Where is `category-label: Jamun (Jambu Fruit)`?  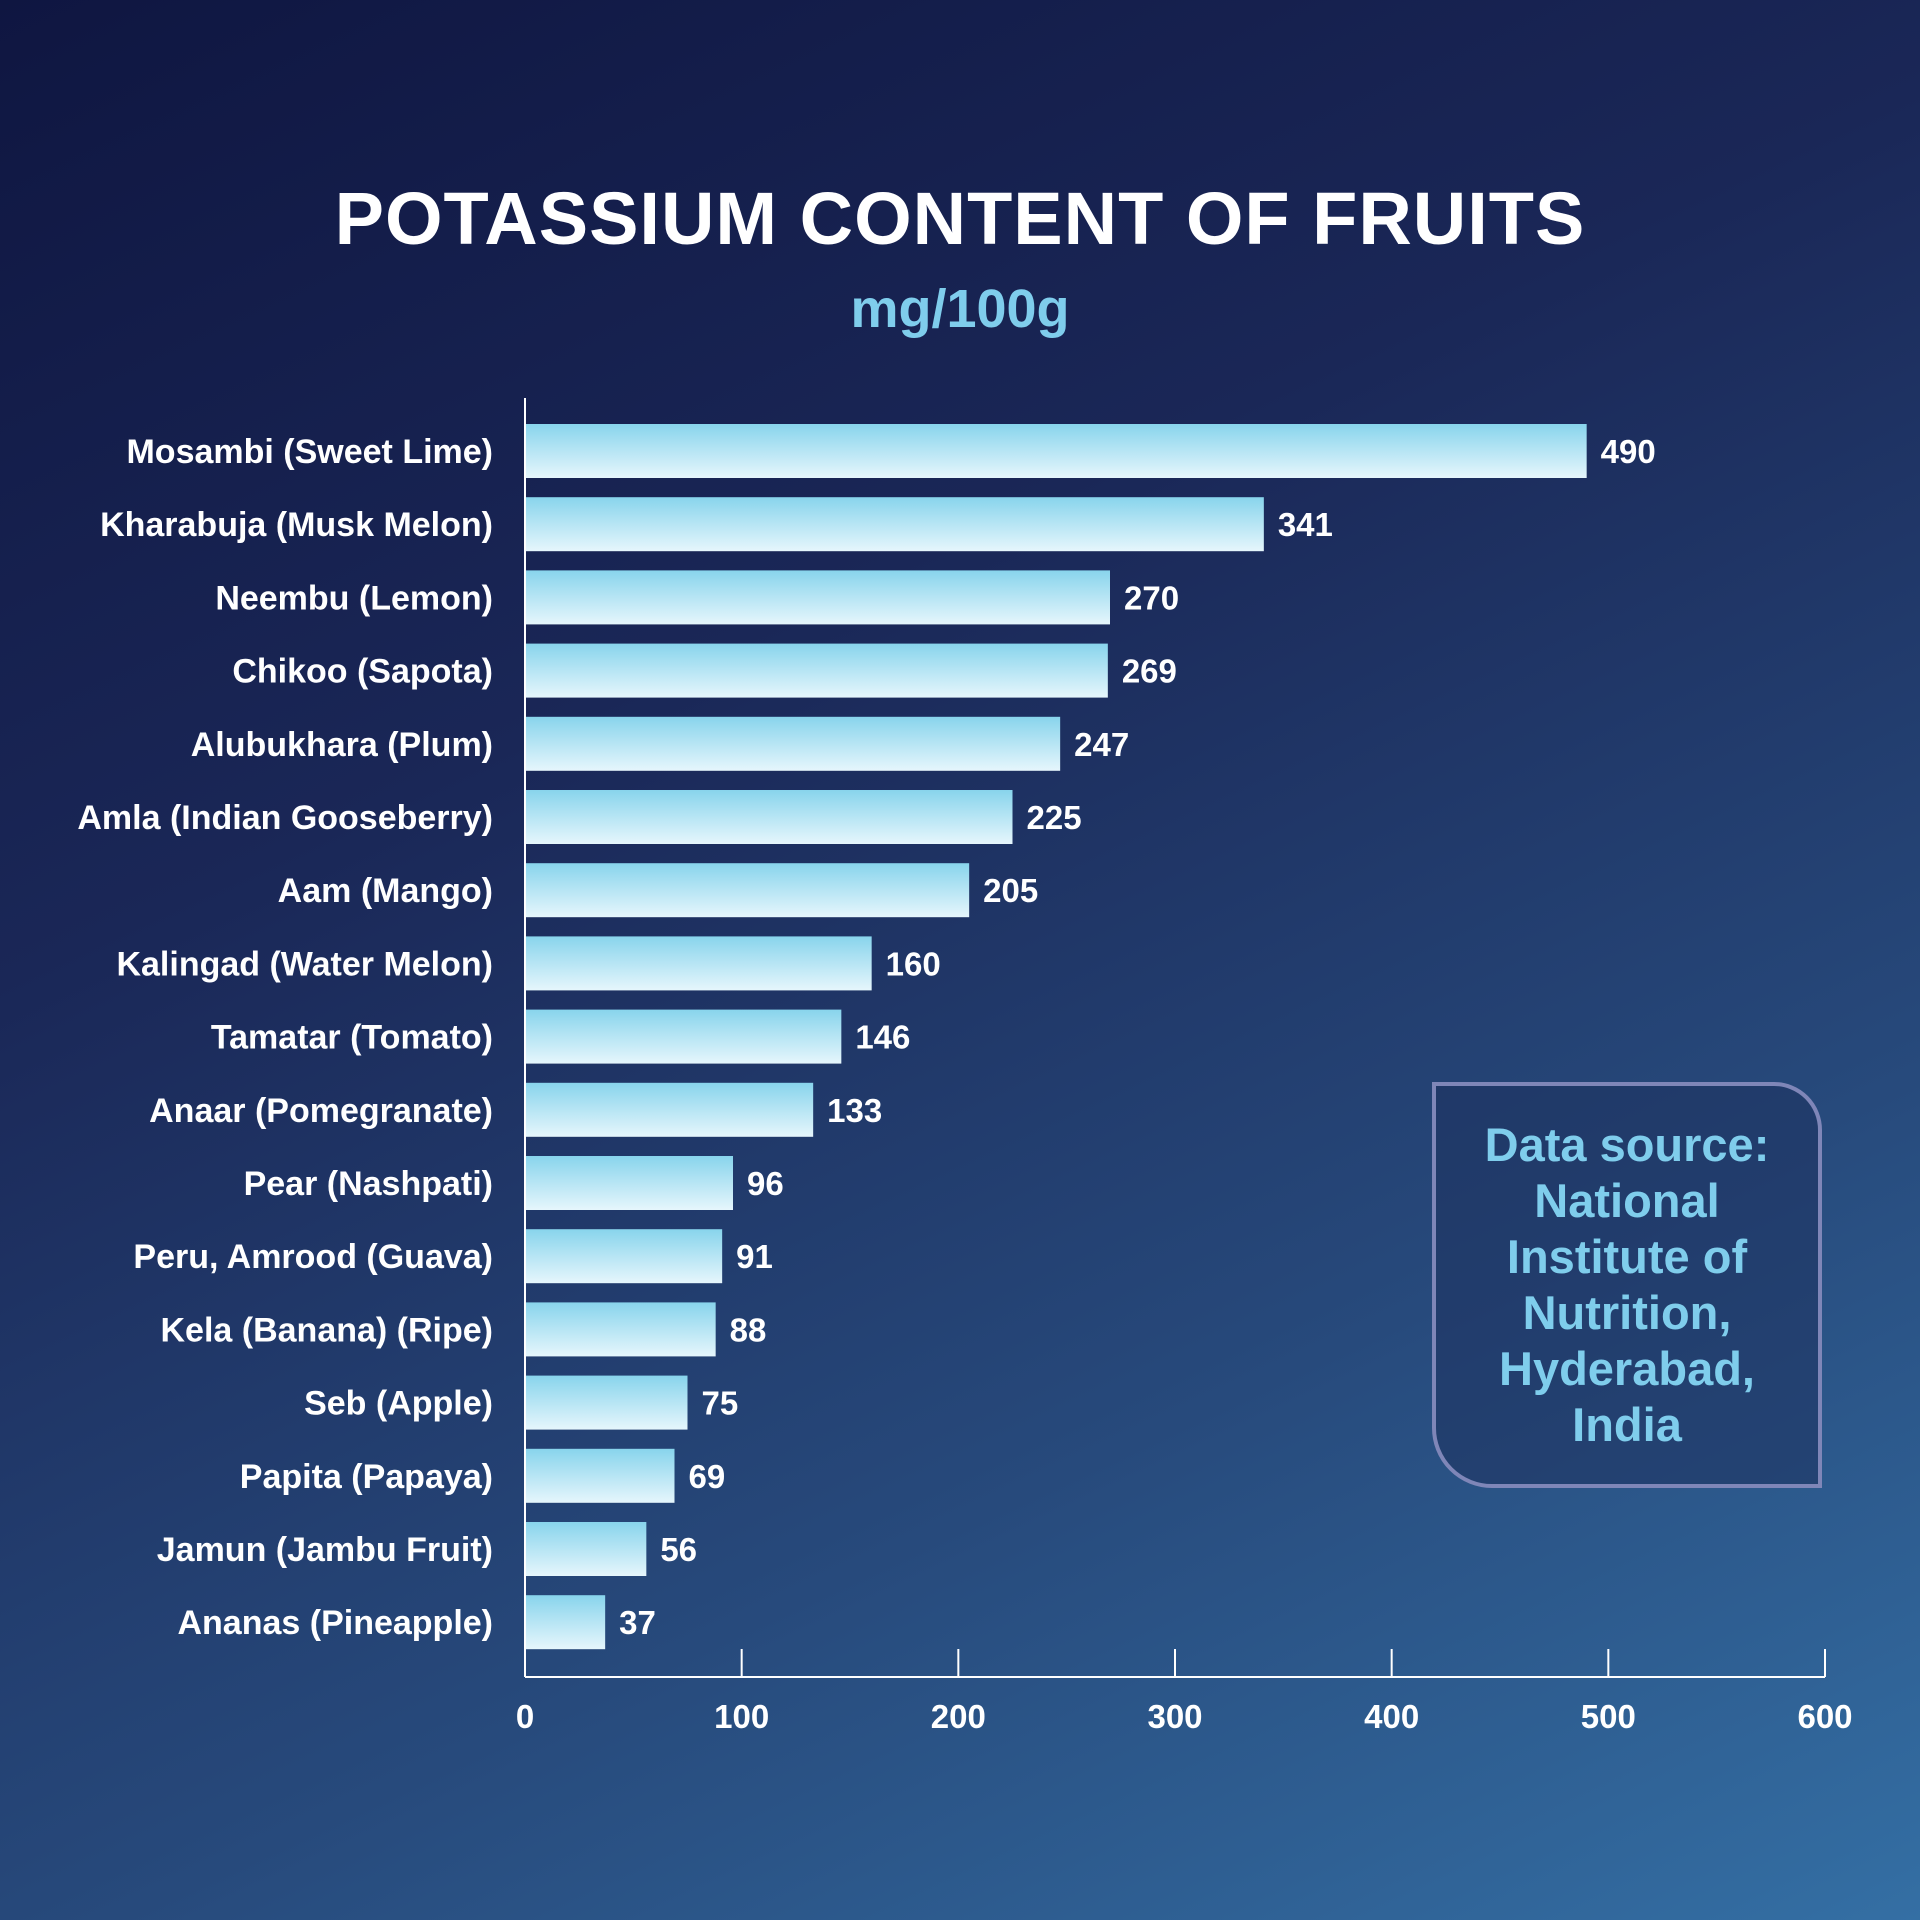 category-label: Jamun (Jambu Fruit) is located at coordinates (325, 1550).